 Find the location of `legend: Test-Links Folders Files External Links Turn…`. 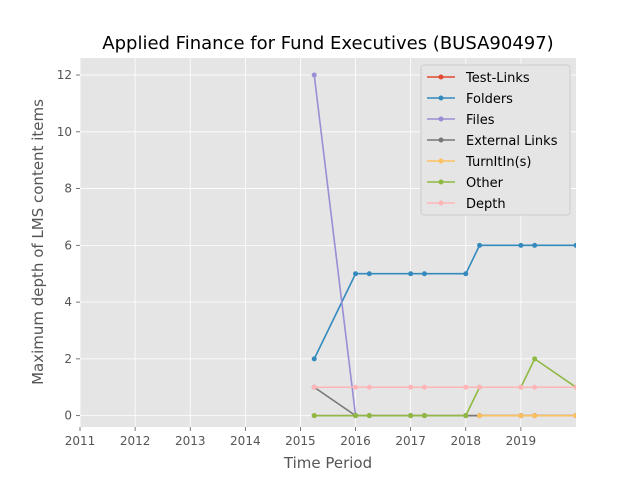

legend: Test-Links Folders Files External Links Turn… is located at coordinates (495, 140).